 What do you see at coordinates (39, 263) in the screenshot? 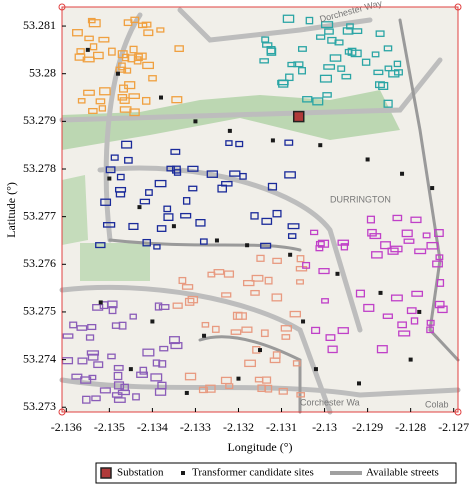
I see `y-tick-label: 53.276` at bounding box center [39, 263].